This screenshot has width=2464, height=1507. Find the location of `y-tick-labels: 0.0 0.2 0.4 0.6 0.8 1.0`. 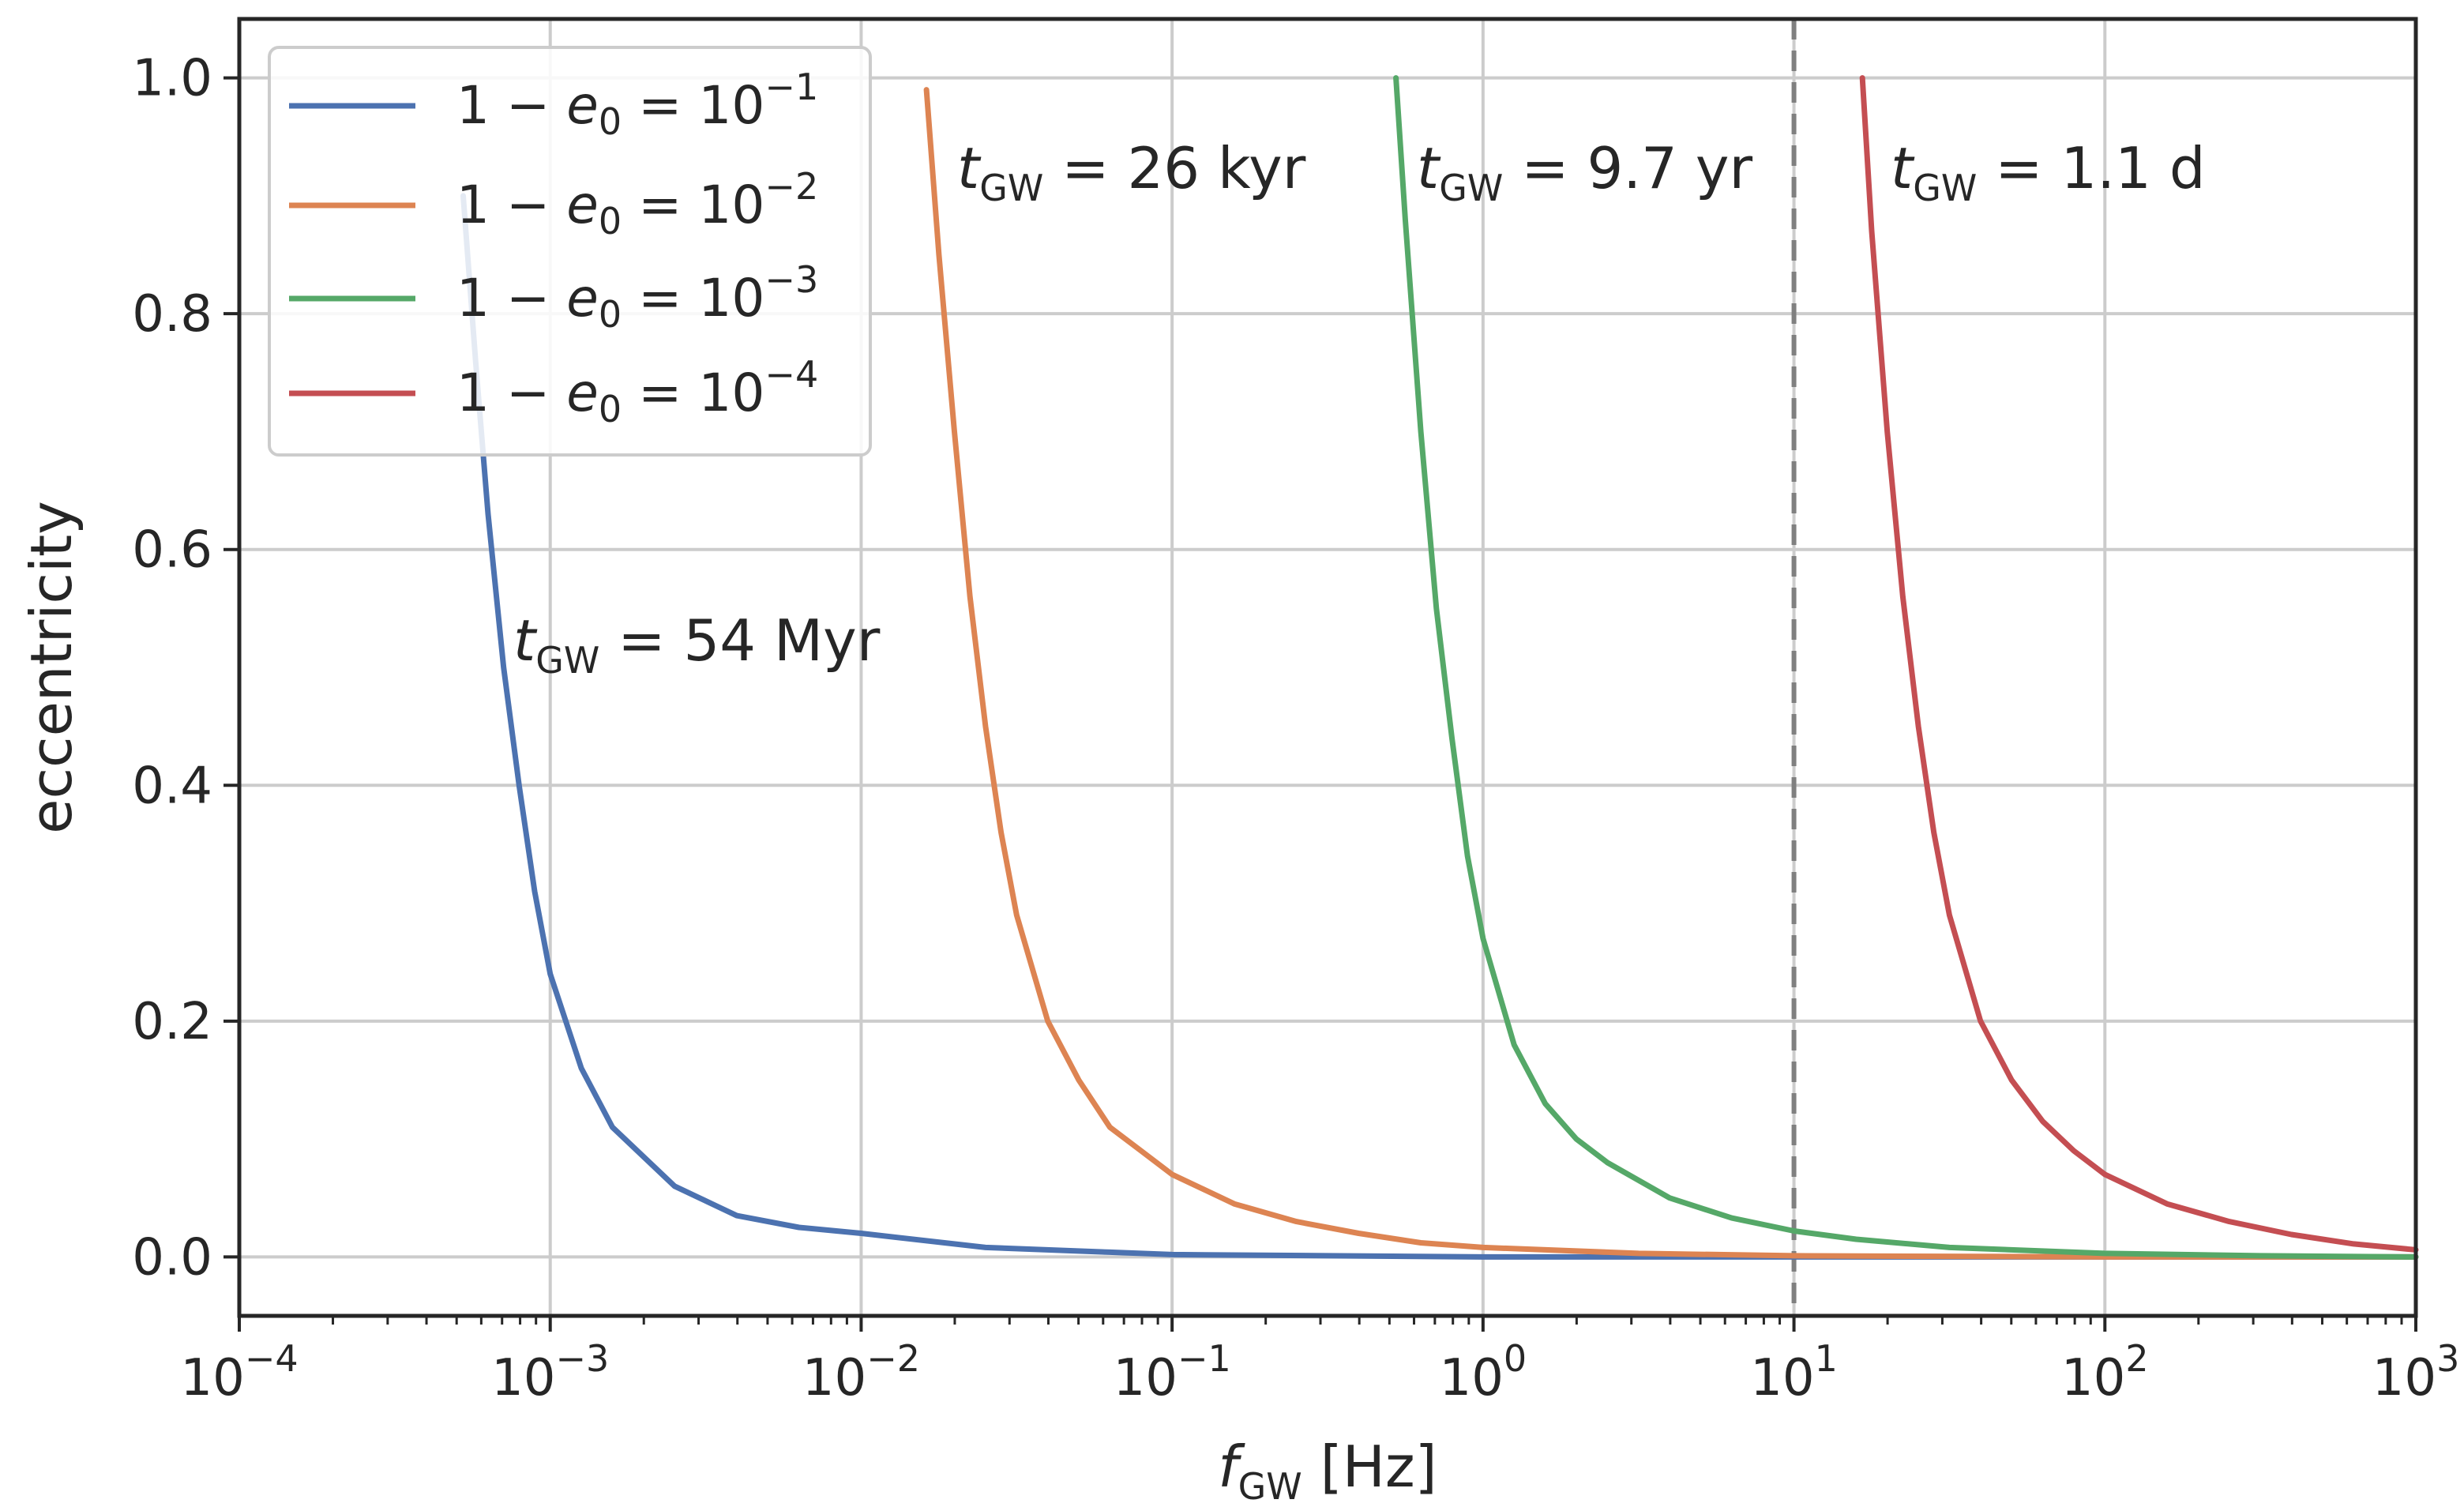

y-tick-labels: 0.0 0.2 0.4 0.6 0.8 1.0 is located at coordinates (172, 668).